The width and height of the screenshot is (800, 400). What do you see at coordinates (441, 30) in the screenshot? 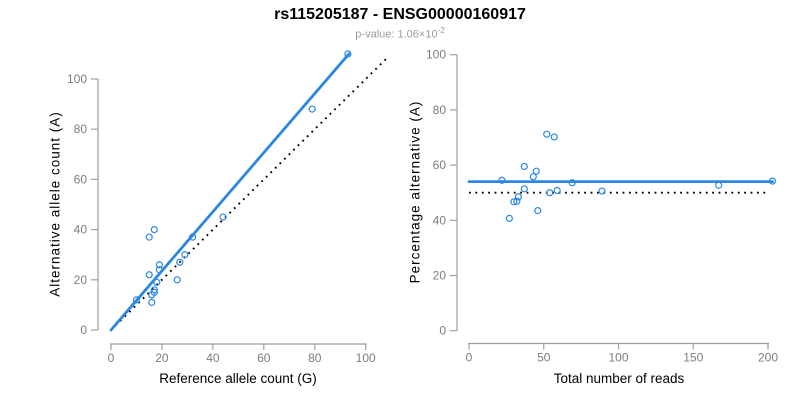
I see `pvalue-exponent: -2` at bounding box center [441, 30].